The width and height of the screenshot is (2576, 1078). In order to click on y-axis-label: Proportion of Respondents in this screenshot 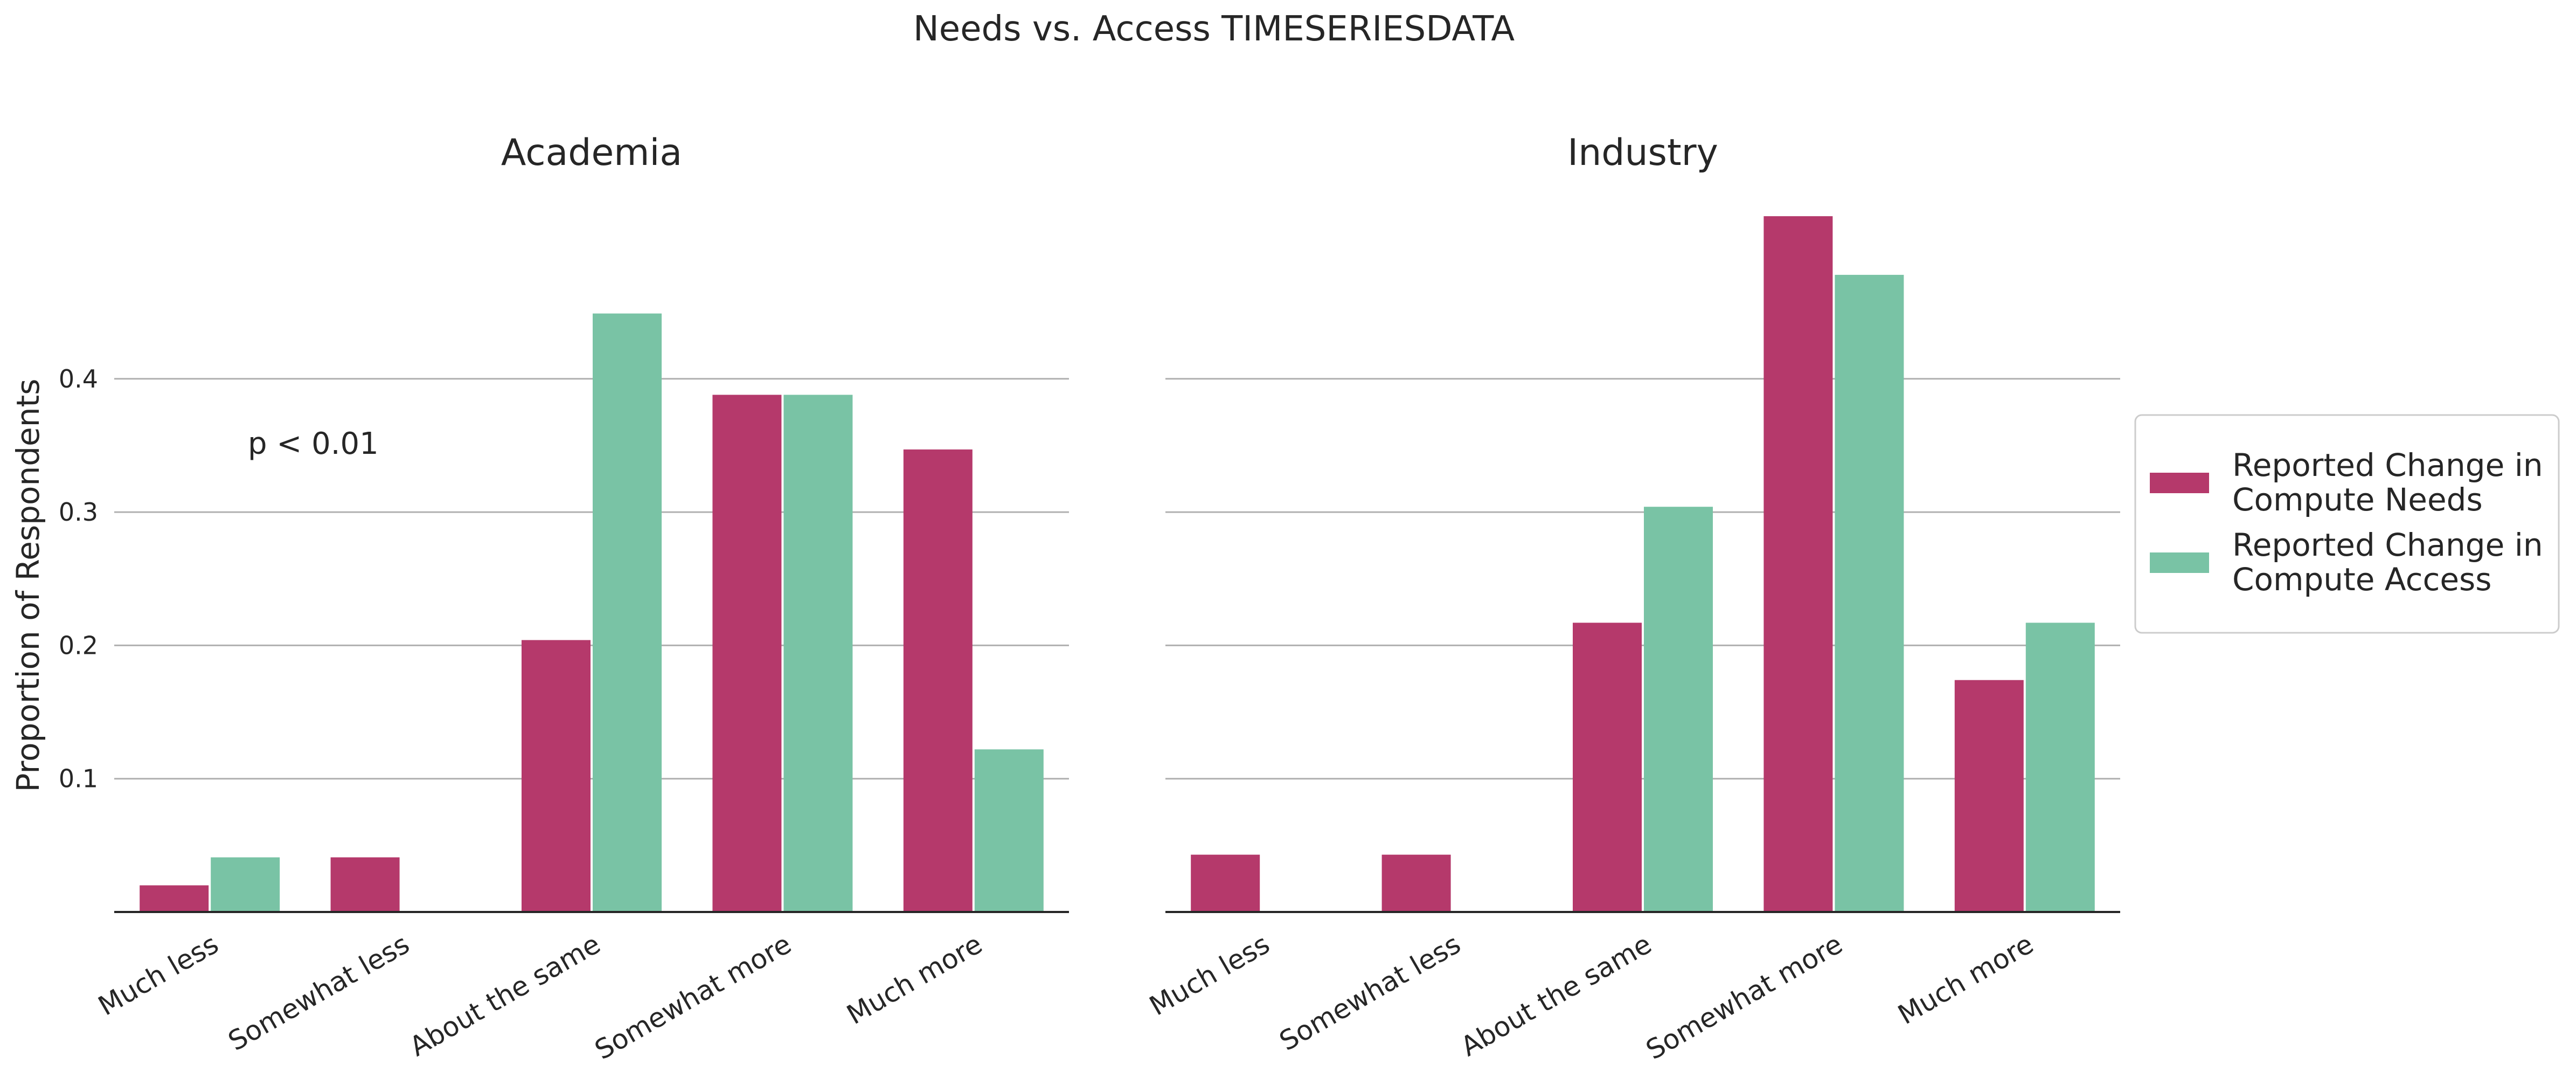, I will do `click(28, 585)`.